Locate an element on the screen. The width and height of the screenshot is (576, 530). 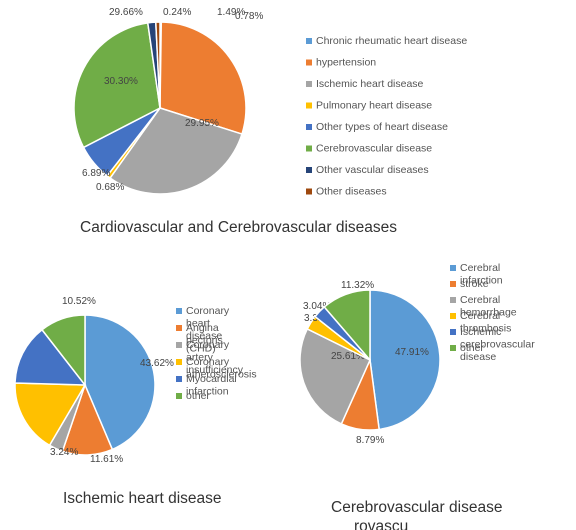
data-label-coronary-artery-insufficiency: 3.24% is located at coordinates (64, 452).